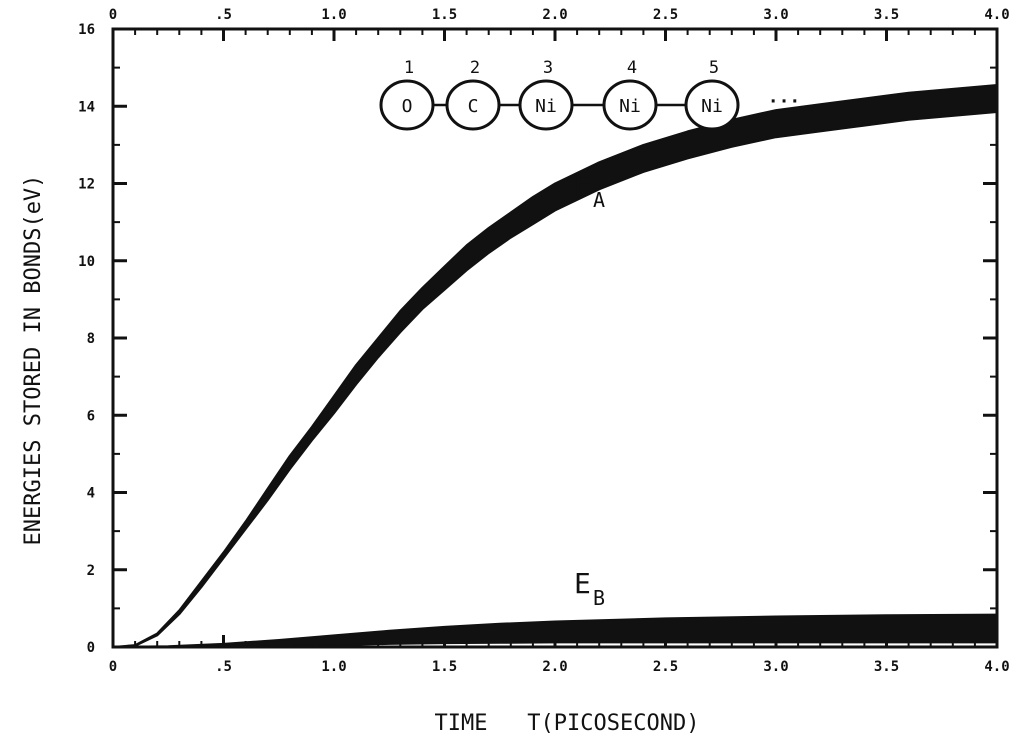 This screenshot has height=750, width=1014. Describe the element at coordinates (444, 15) in the screenshot. I see `x-tick-label-top: 1.5` at that location.